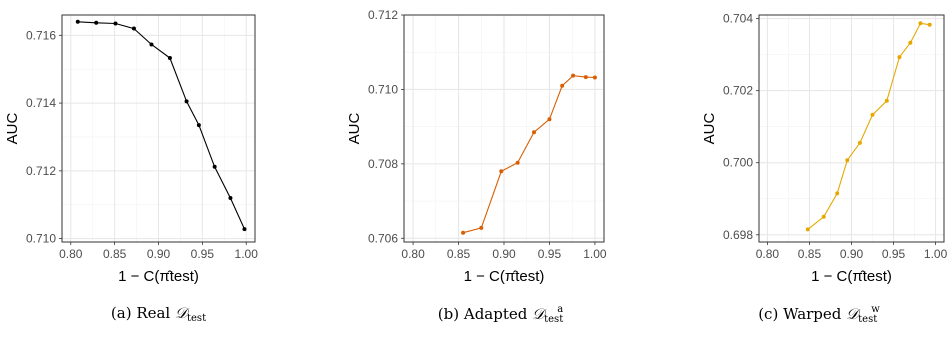  Describe the element at coordinates (41, 35) in the screenshot. I see `y-tick-label: 0.716` at that location.